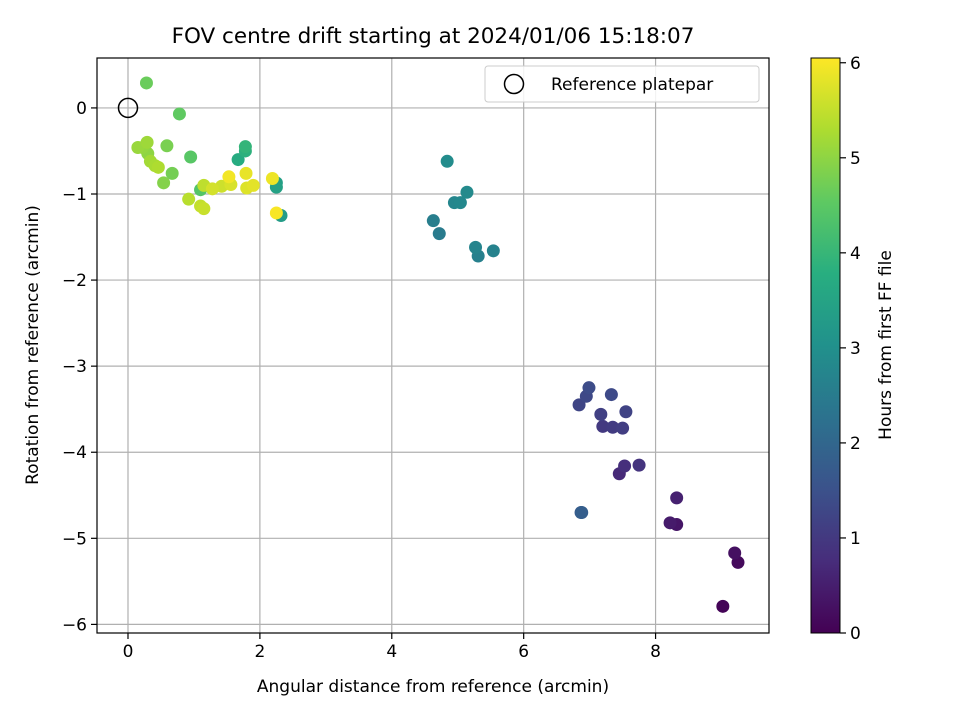  Describe the element at coordinates (855, 254) in the screenshot. I see `colorbar-tick-label: 4` at that location.